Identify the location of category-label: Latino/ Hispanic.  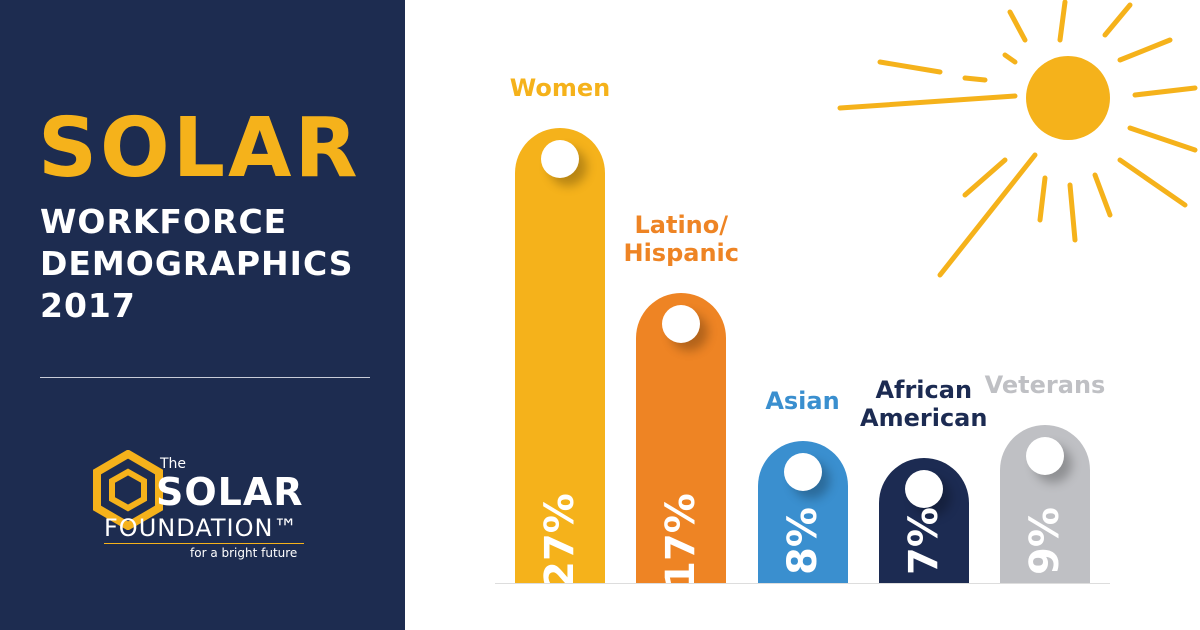
(681, 238).